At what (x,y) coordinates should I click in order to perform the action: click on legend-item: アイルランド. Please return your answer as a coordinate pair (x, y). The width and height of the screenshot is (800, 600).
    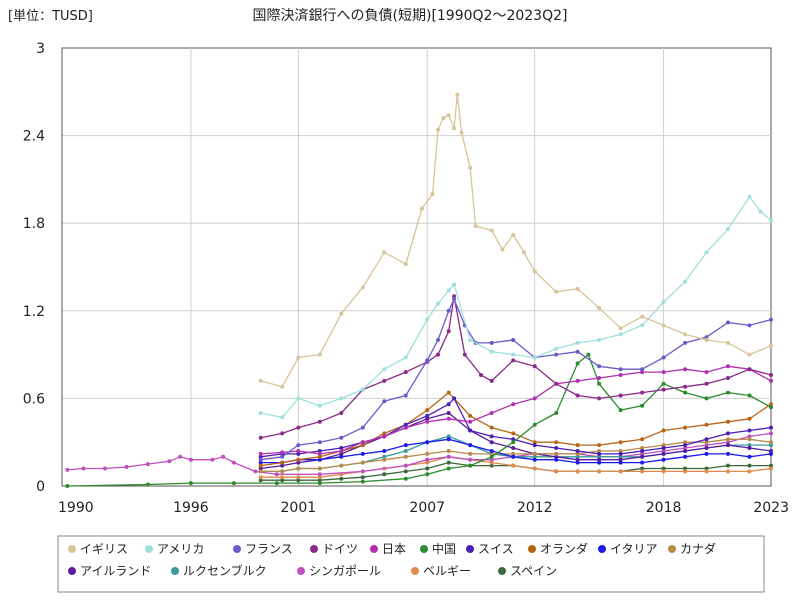
    Looking at the image, I should click on (109, 571).